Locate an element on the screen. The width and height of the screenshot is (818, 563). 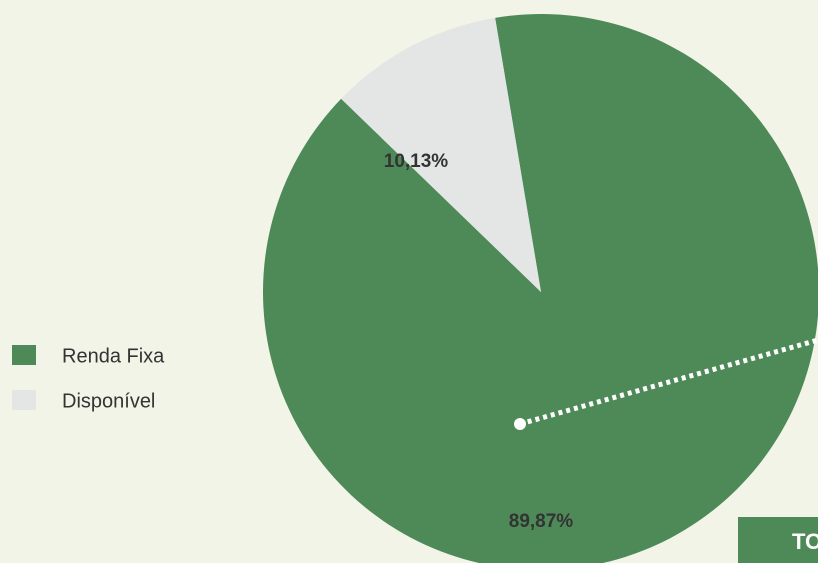
total-label: TO is located at coordinates (805, 541).